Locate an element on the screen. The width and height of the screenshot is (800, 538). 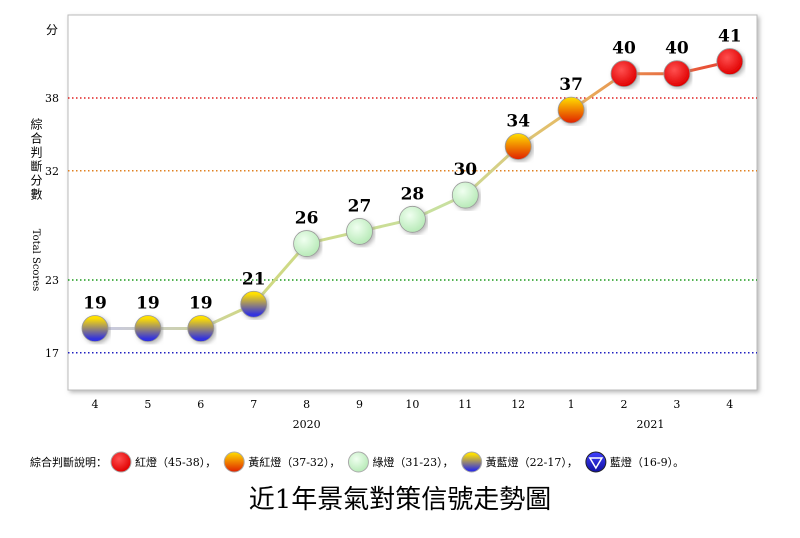
legend-icon-arrow is located at coordinates (596, 463).